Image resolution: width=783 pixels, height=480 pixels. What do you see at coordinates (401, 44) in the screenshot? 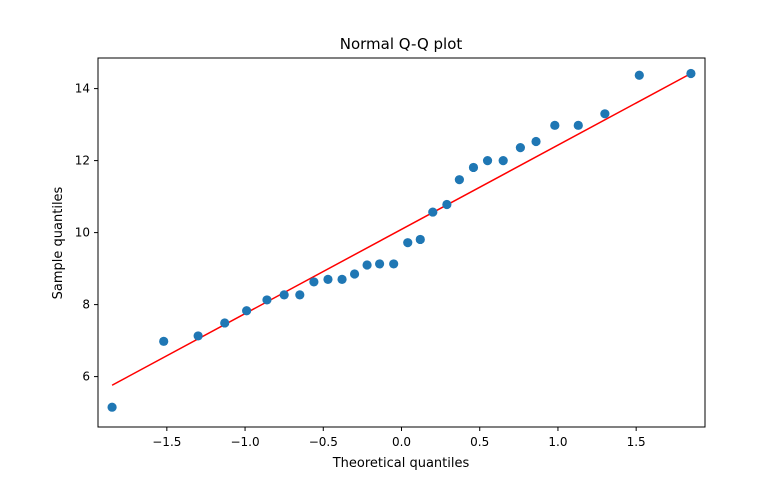
I see `chart-title: Normal Q-Q plot` at bounding box center [401, 44].